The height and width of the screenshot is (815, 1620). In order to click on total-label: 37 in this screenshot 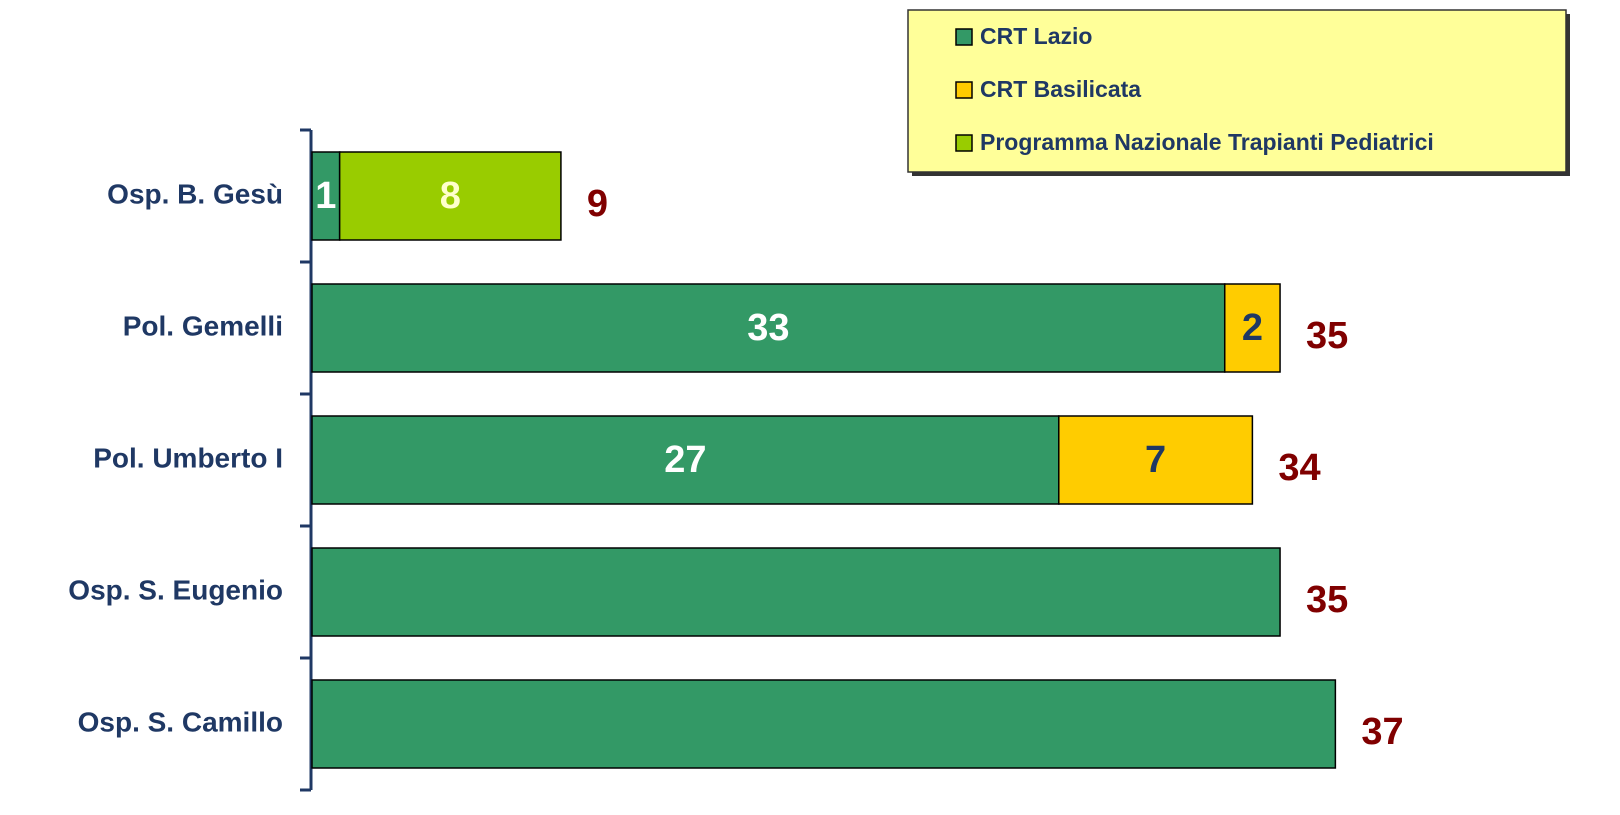, I will do `click(1382, 732)`.